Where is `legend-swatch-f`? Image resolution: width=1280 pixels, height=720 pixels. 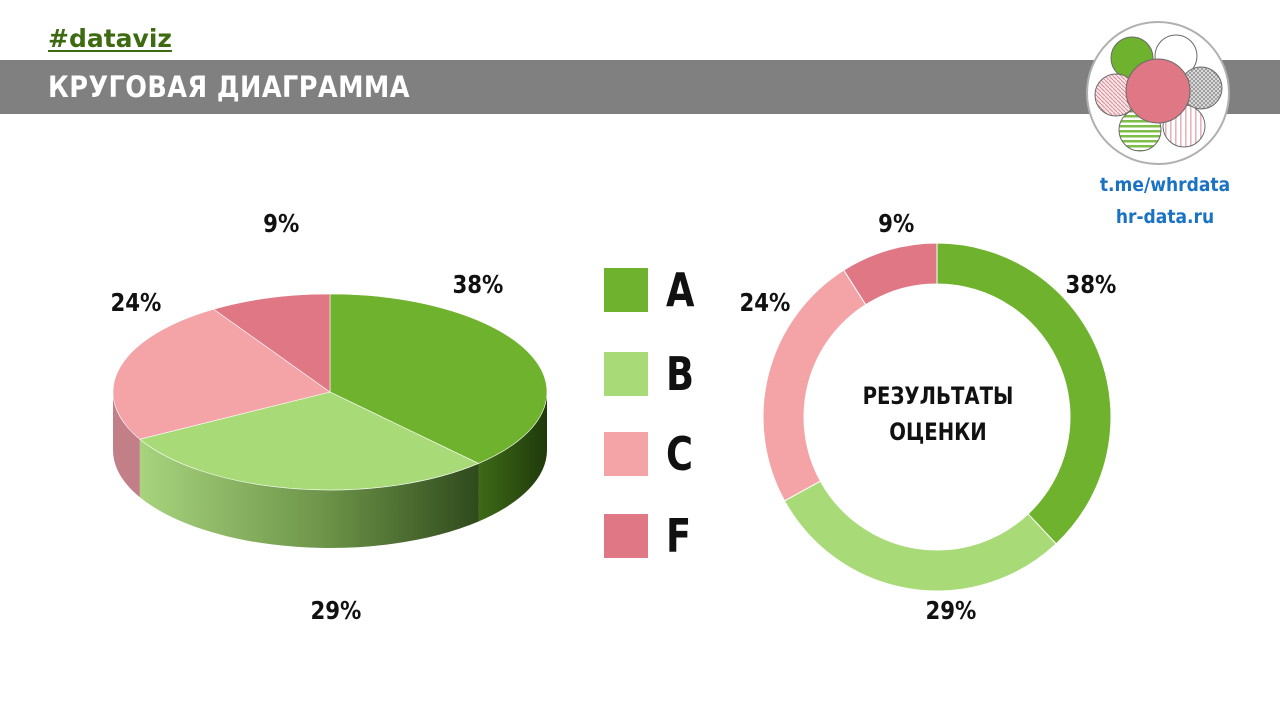
legend-swatch-f is located at coordinates (626, 536).